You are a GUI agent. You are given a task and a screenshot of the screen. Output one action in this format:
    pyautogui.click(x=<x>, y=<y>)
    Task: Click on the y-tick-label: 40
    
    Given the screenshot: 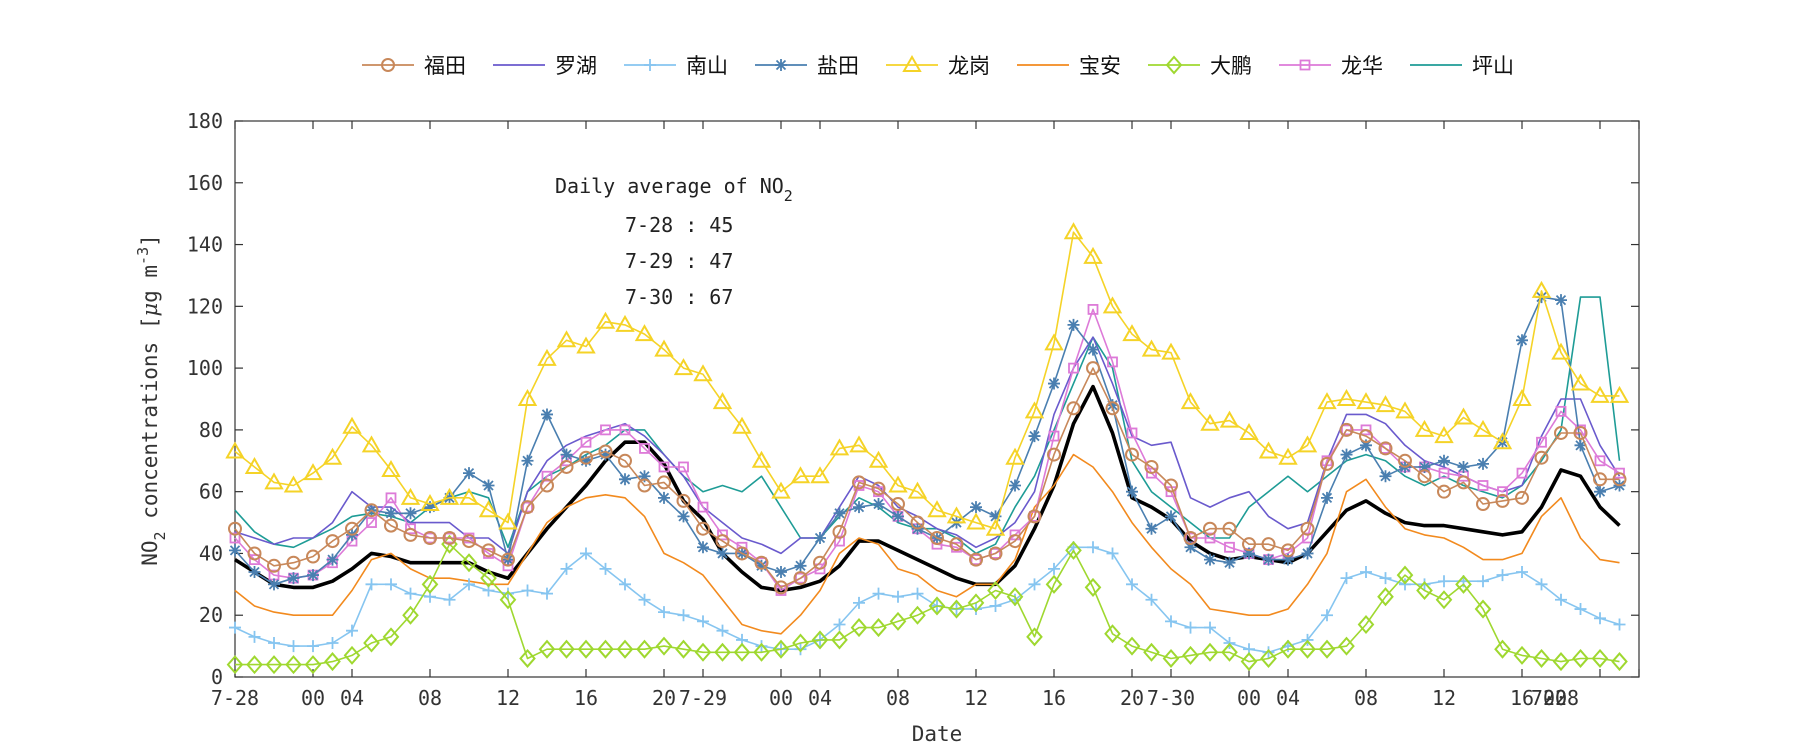 What is the action you would take?
    pyautogui.click(x=211, y=553)
    